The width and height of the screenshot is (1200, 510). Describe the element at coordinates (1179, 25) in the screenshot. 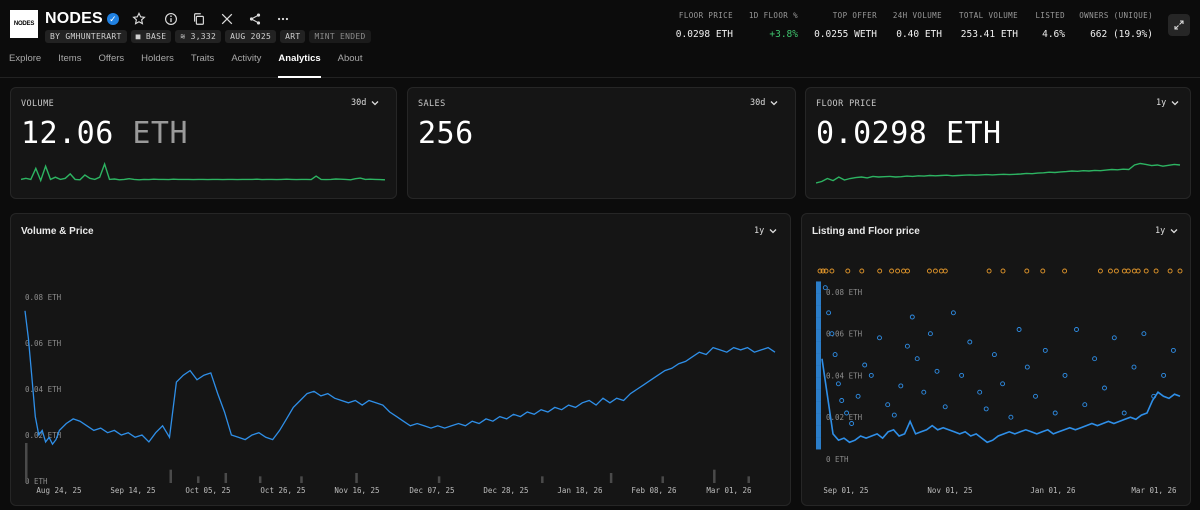

I see `expand-button` at that location.